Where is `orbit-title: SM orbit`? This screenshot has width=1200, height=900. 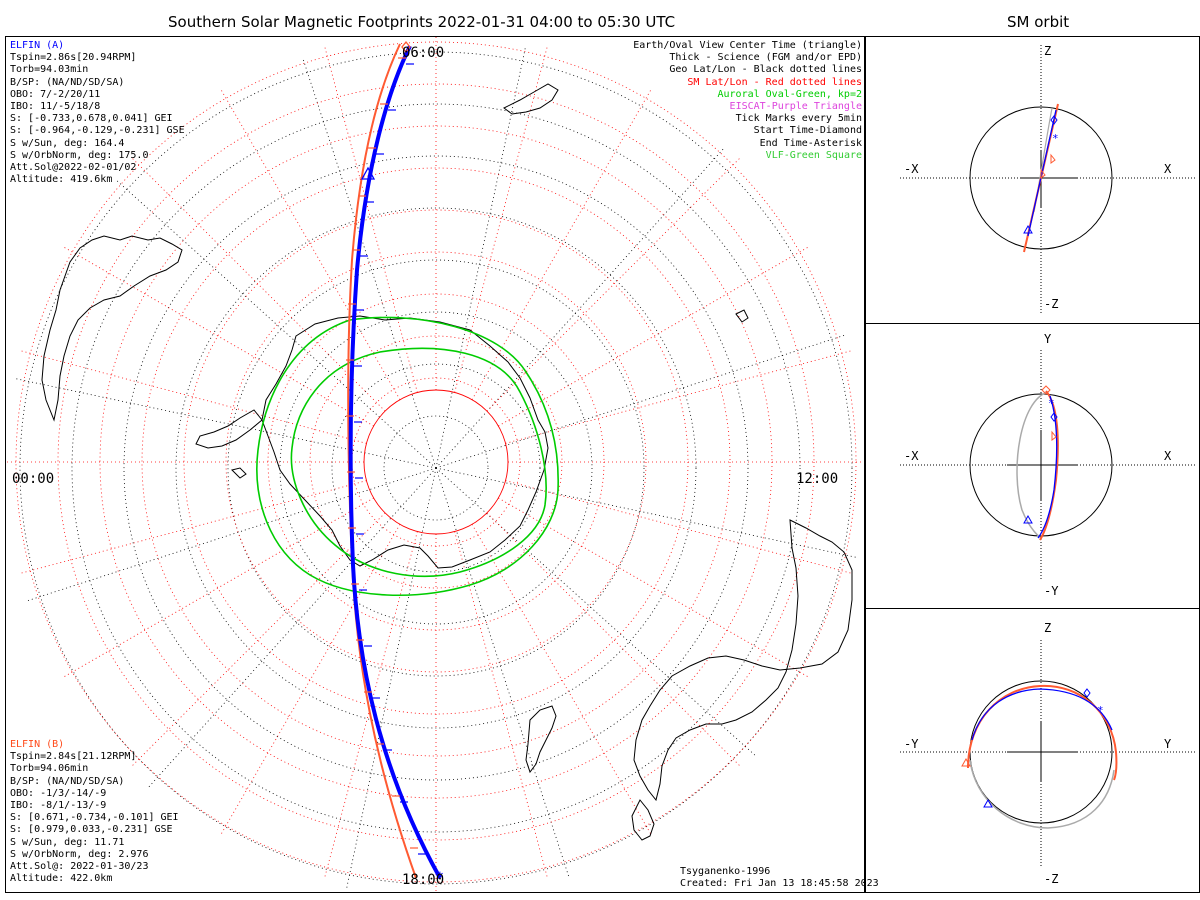 orbit-title: SM orbit is located at coordinates (1038, 22).